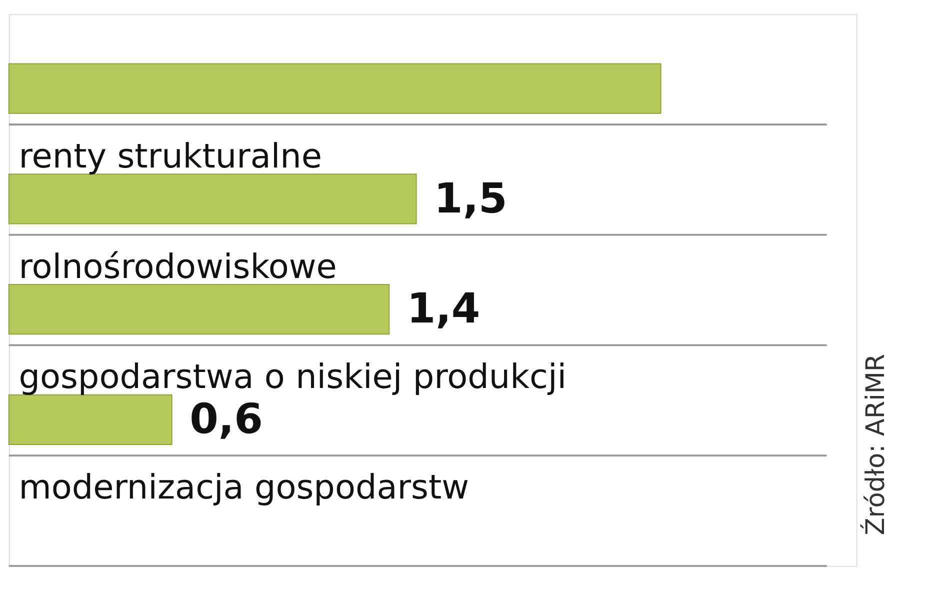 The image size is (948, 593). What do you see at coordinates (292, 376) in the screenshot?
I see `y-tick-label: gospodarstwa o niskiej produkcji` at bounding box center [292, 376].